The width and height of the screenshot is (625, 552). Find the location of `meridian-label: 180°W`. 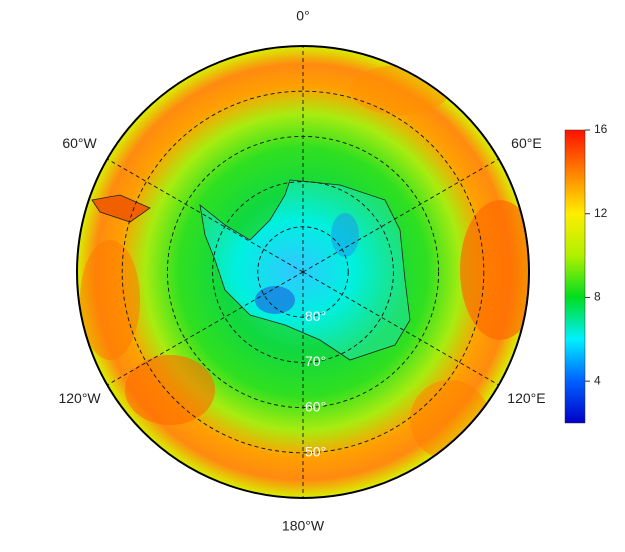

meridian-label: 180°W is located at coordinates (303, 526).